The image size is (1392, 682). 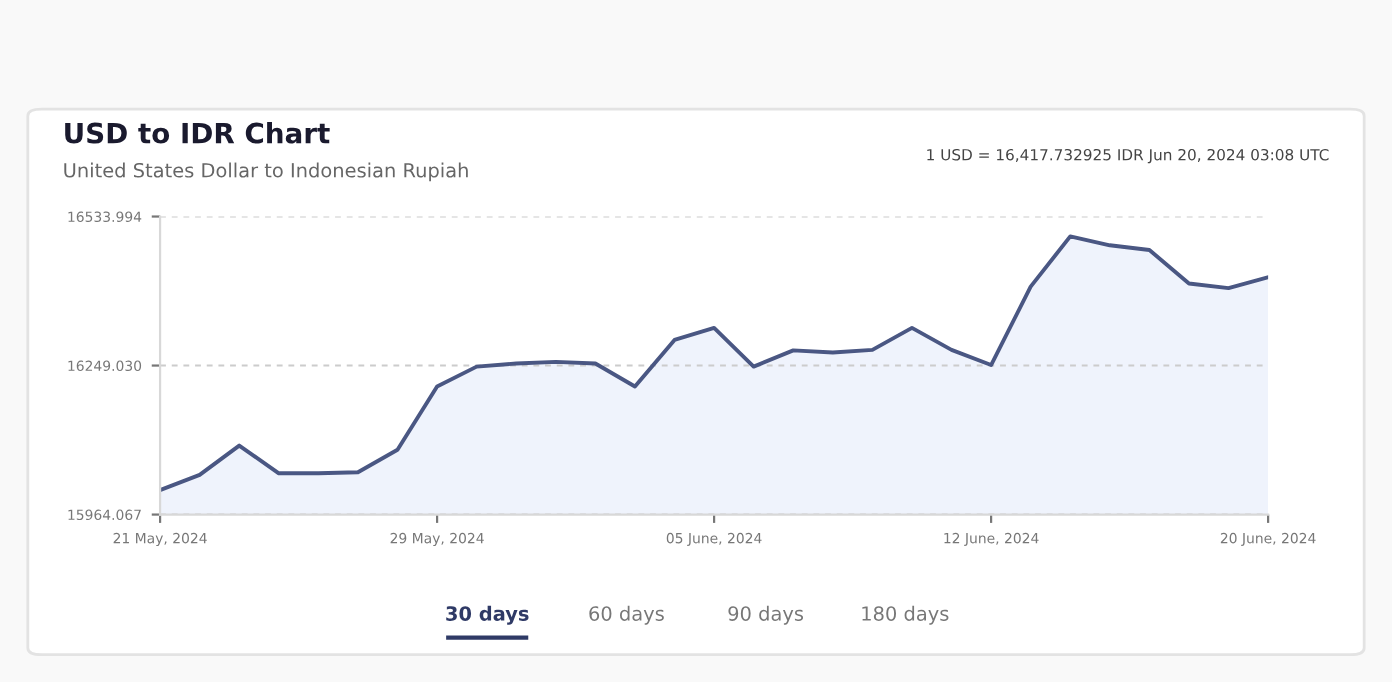 What do you see at coordinates (266, 172) in the screenshot?
I see `chart-subtitle: United States Dollar to Indonesian Rupiah` at bounding box center [266, 172].